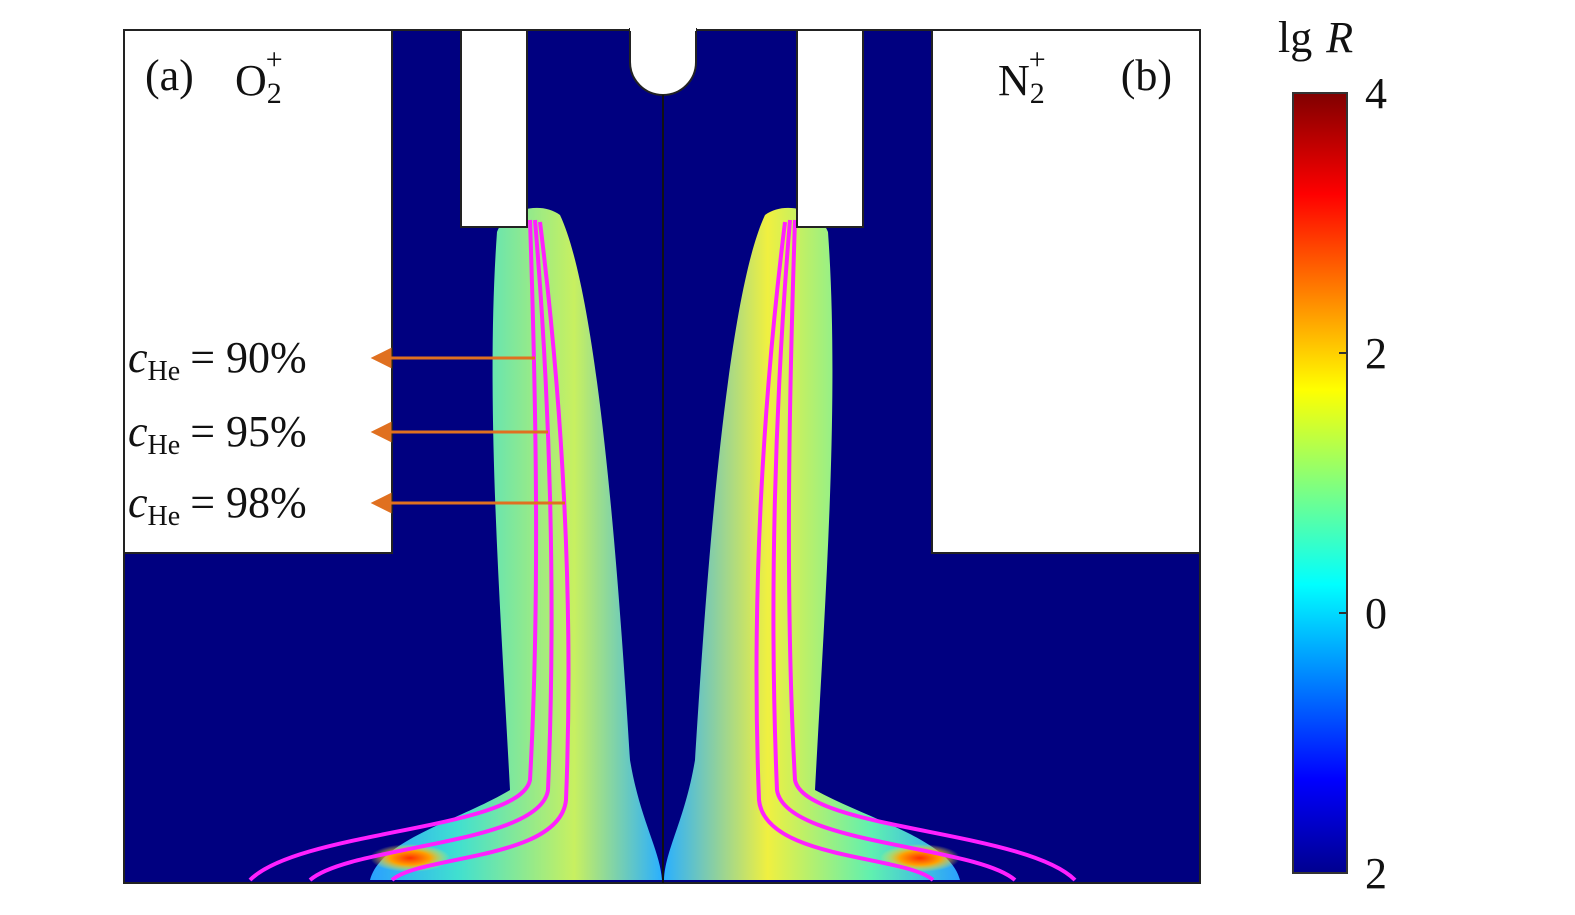 This screenshot has height=915, width=1575. I want to click on arrows, so click(467, 430).